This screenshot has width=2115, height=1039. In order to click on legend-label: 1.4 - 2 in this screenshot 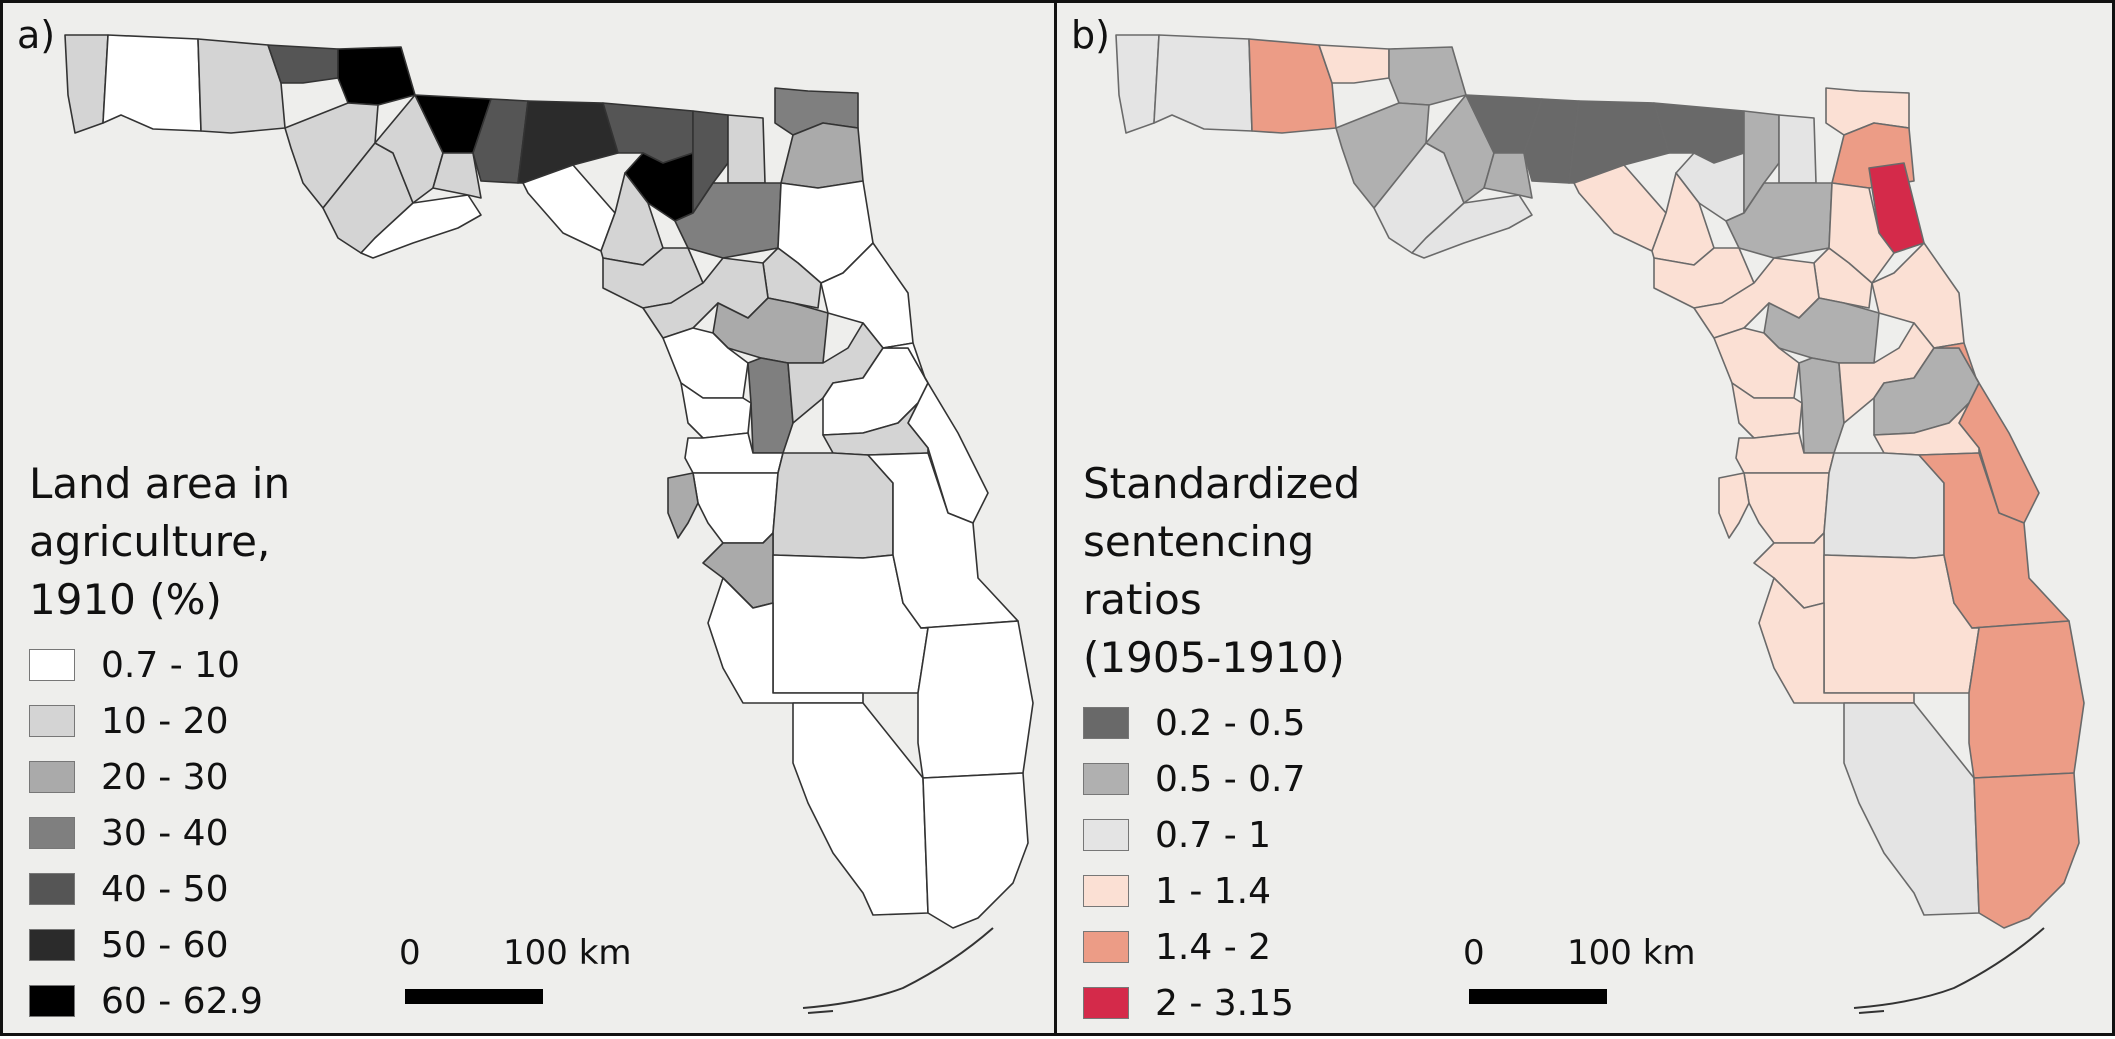, I will do `click(1213, 947)`.